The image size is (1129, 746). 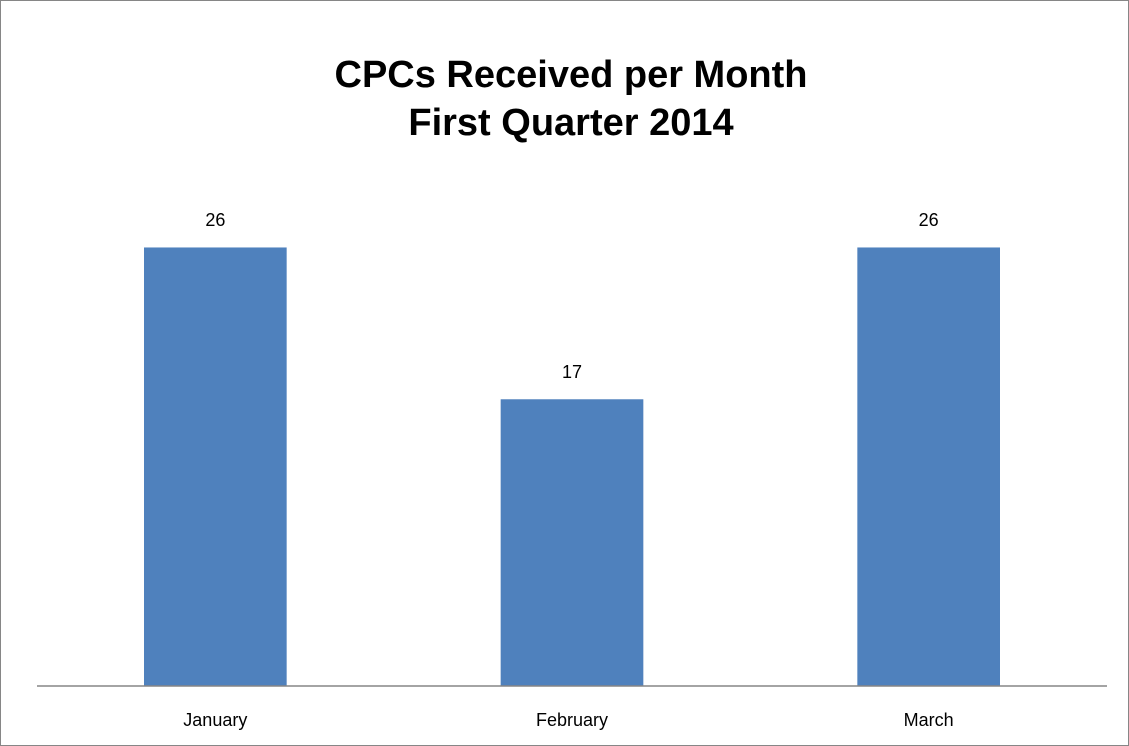 I want to click on x-tick-label: February, so click(x=572, y=720).